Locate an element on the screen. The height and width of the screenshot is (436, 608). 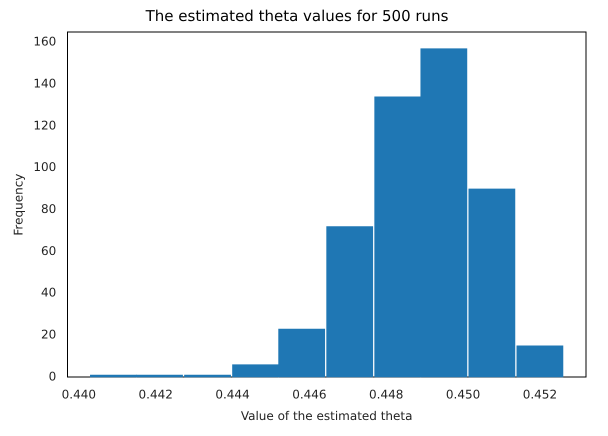
x-axis-title: Value of the estimated theta is located at coordinates (326, 415).